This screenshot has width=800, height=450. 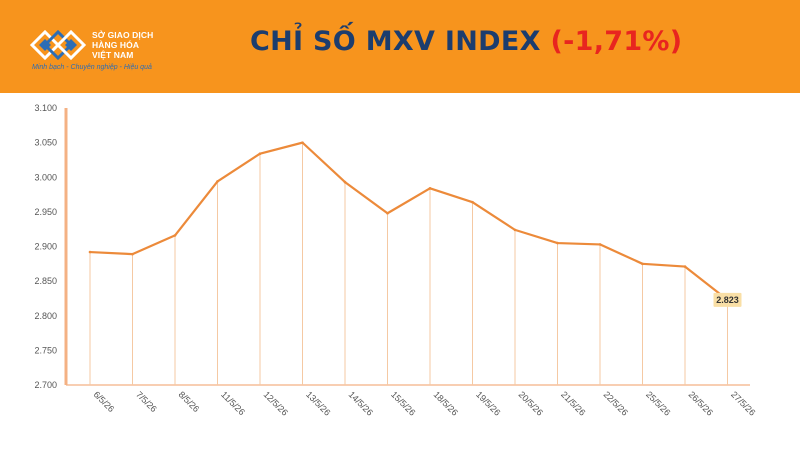 What do you see at coordinates (45, 177) in the screenshot?
I see `y-tick-label: 3.000` at bounding box center [45, 177].